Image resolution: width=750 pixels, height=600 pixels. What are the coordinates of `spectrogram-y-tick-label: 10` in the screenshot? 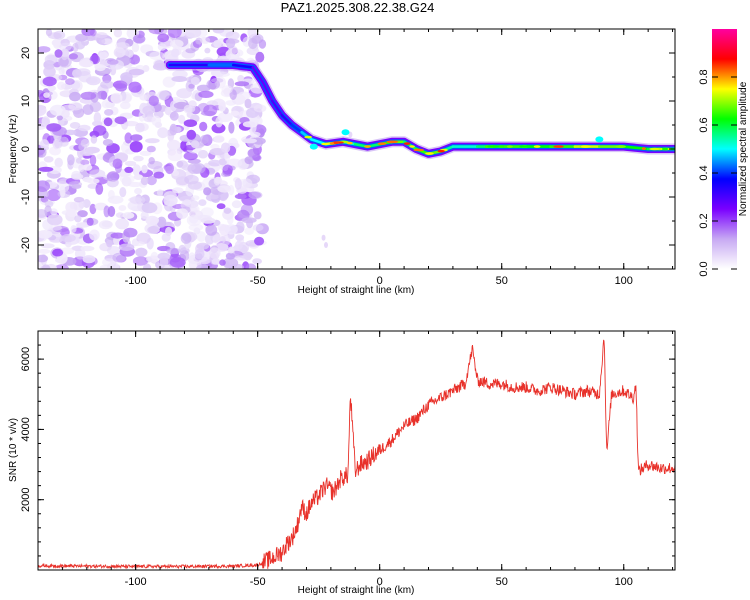 It's located at (26, 101).